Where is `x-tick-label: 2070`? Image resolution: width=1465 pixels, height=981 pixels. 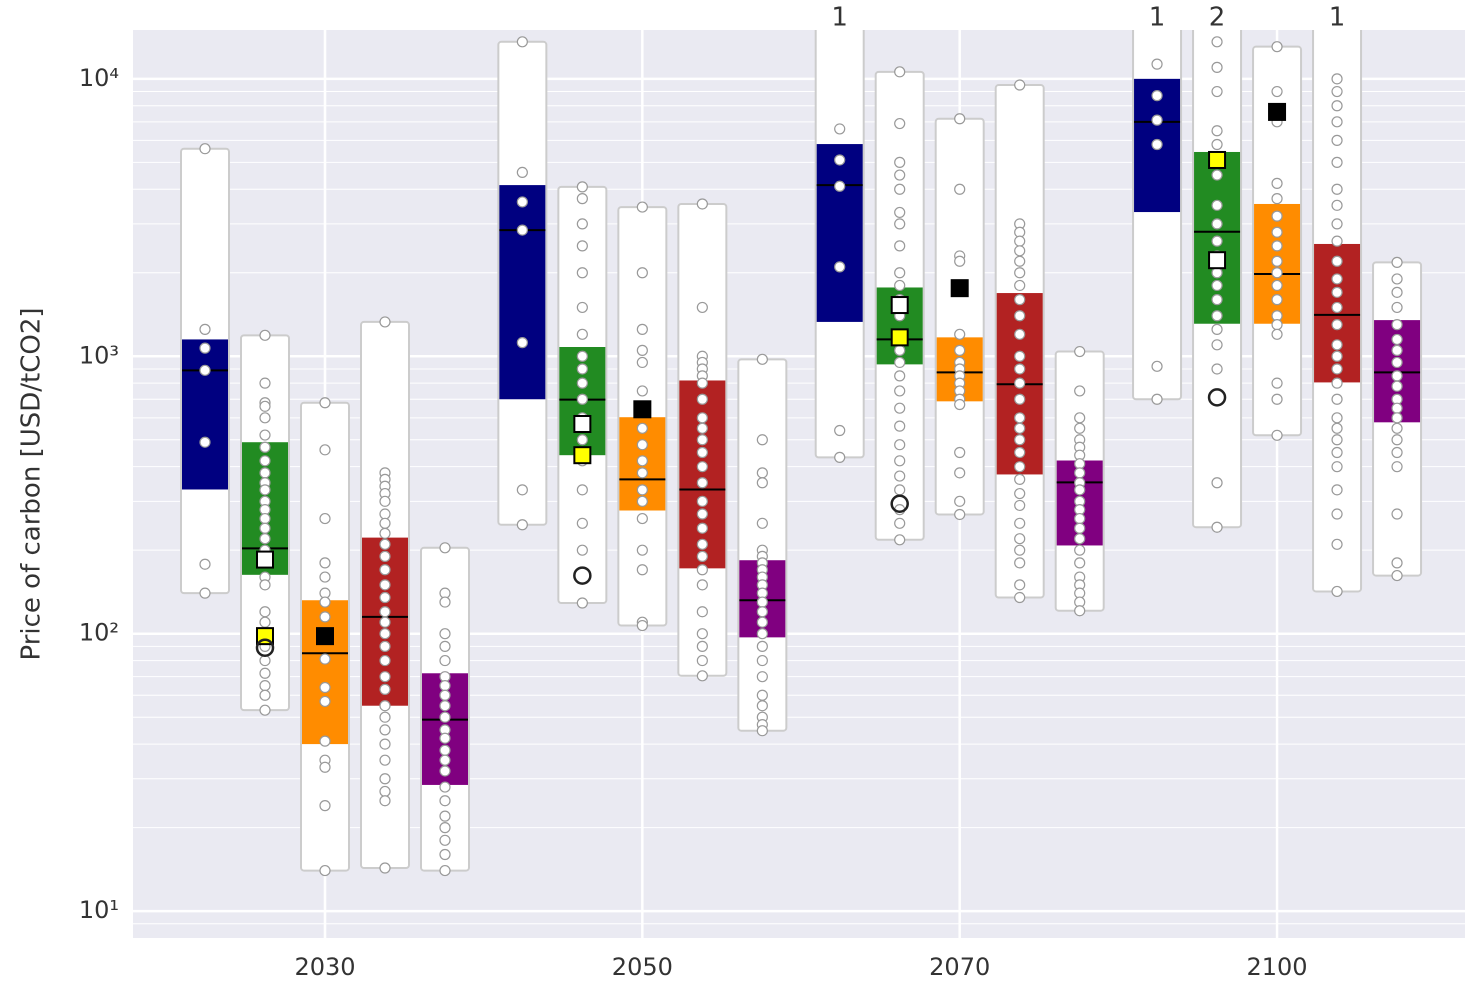
x-tick-label: 2070 is located at coordinates (959, 967).